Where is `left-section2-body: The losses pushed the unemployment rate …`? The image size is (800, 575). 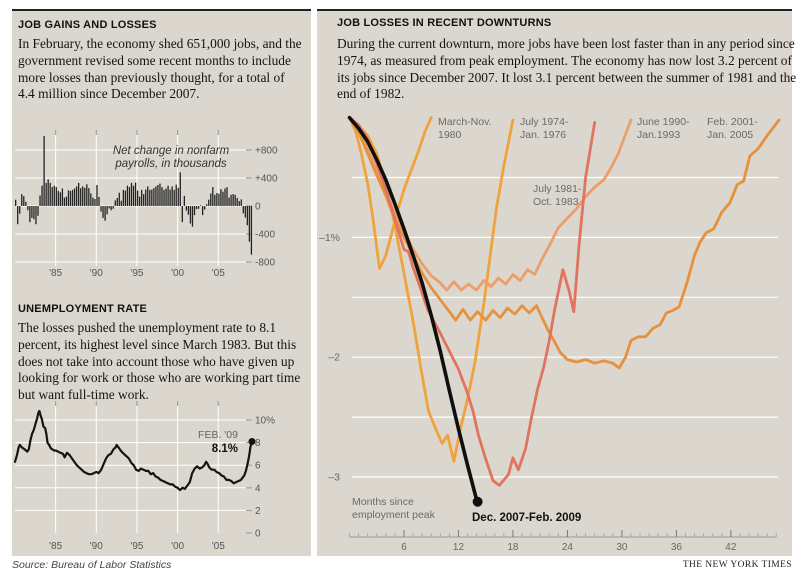 left-section2-body: The losses pushed the unemployment rate … is located at coordinates (159, 361).